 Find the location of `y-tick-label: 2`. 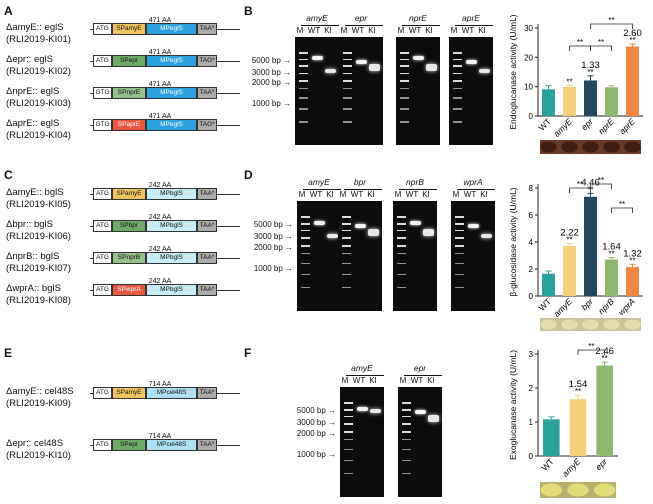

y-tick-label: 2 is located at coordinates (531, 269).